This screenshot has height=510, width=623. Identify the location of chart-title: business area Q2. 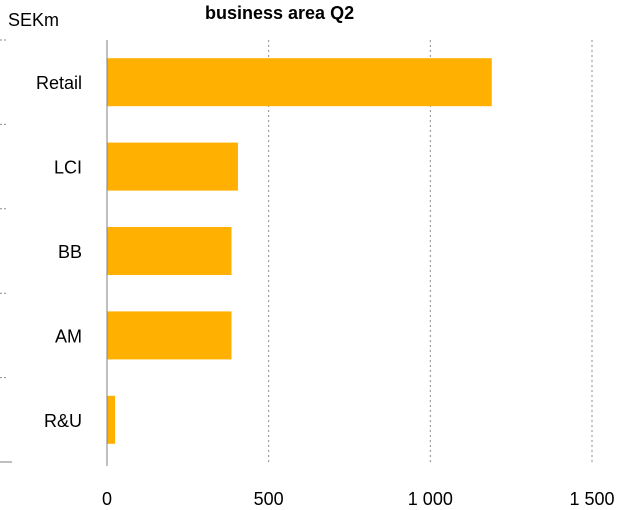
(280, 13).